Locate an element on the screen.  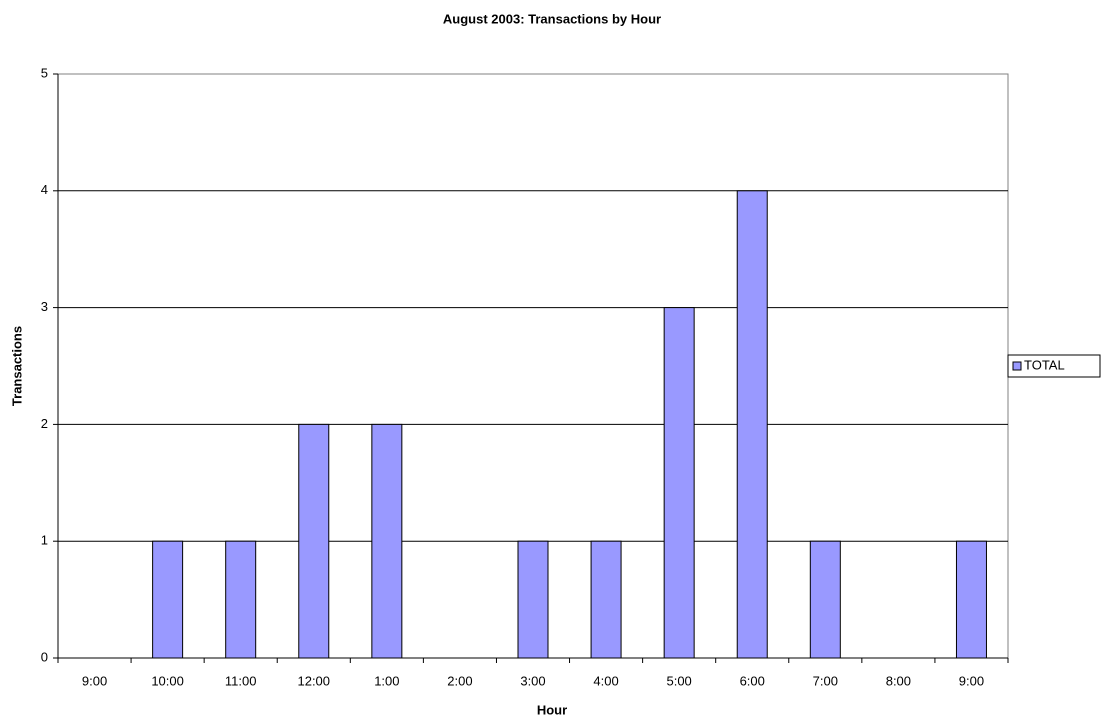
x-tick-label: 12:00 is located at coordinates (313, 680).